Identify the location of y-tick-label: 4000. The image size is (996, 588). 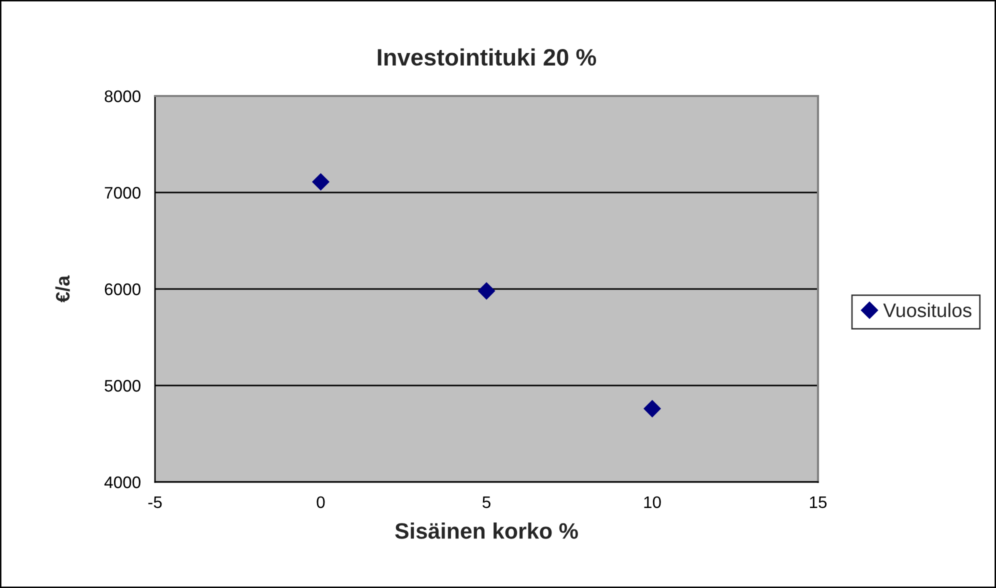
(122, 482).